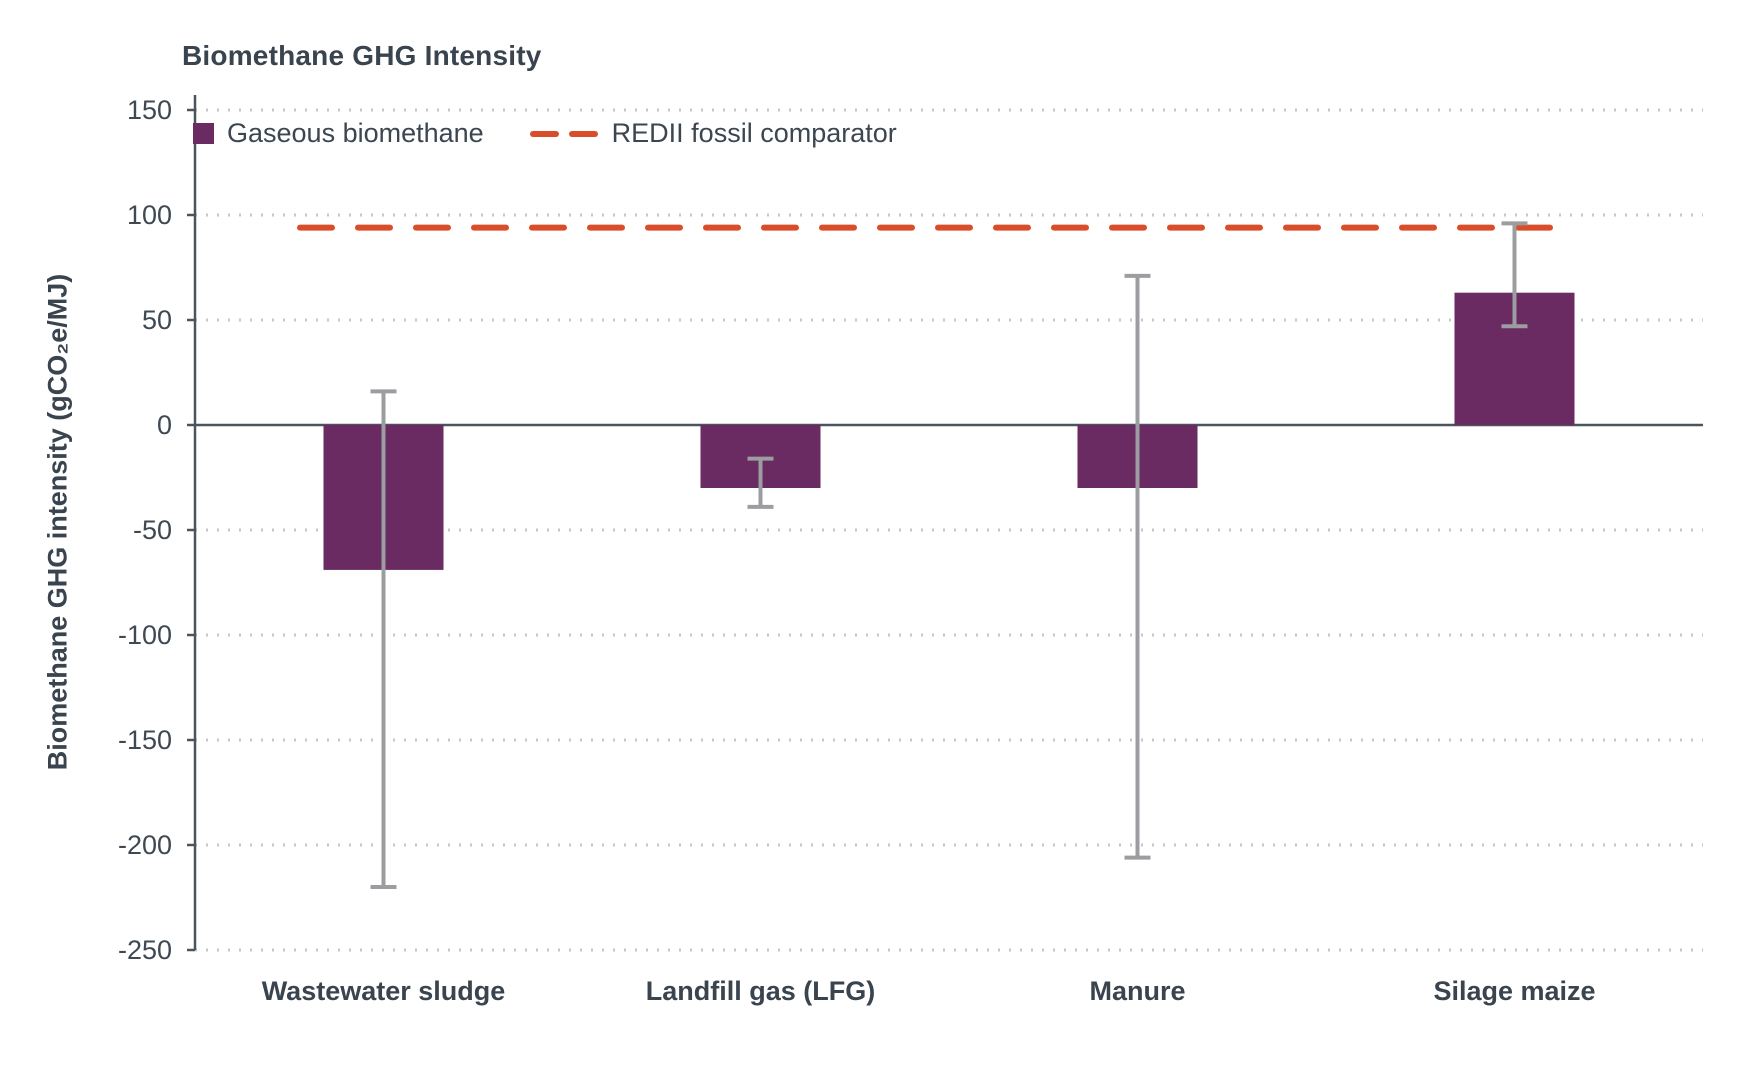 This screenshot has width=1753, height=1066. Describe the element at coordinates (149, 110) in the screenshot. I see `y-tick-label-150: 150` at that location.